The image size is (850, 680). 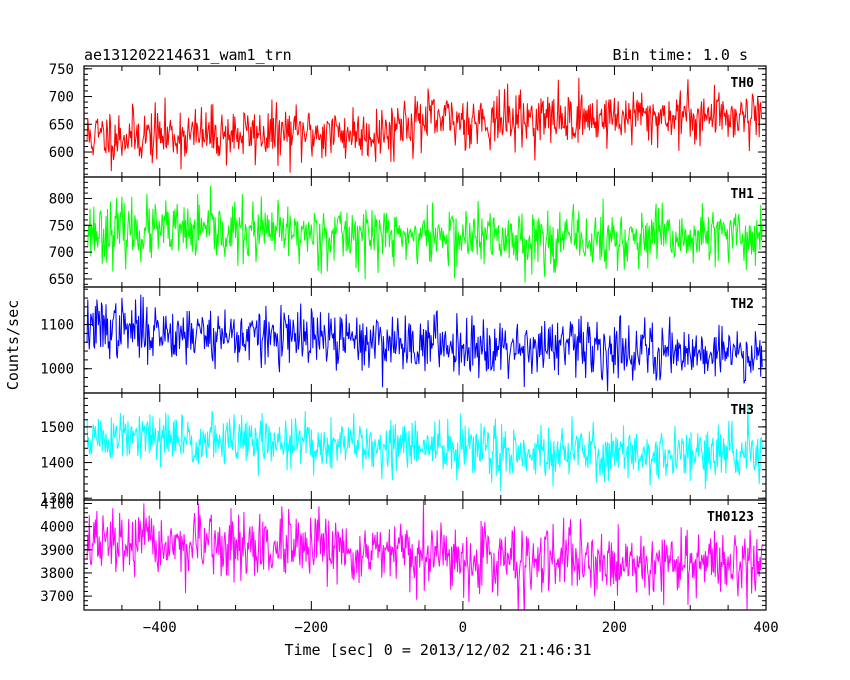 I want to click on panel-th3: 1300 1400 1500 TH3, so click(x=403, y=449).